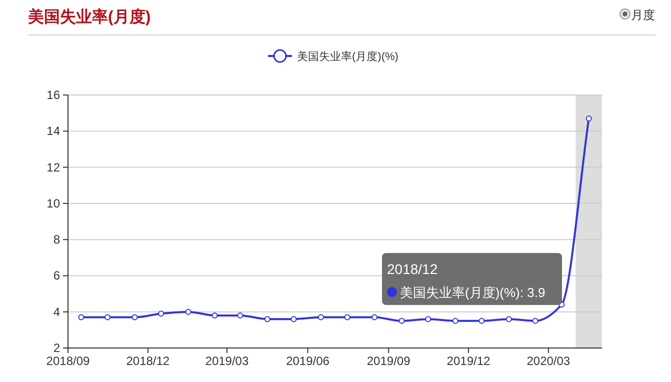  Describe the element at coordinates (412, 269) in the screenshot. I see `annotation: 2018/12` at that location.